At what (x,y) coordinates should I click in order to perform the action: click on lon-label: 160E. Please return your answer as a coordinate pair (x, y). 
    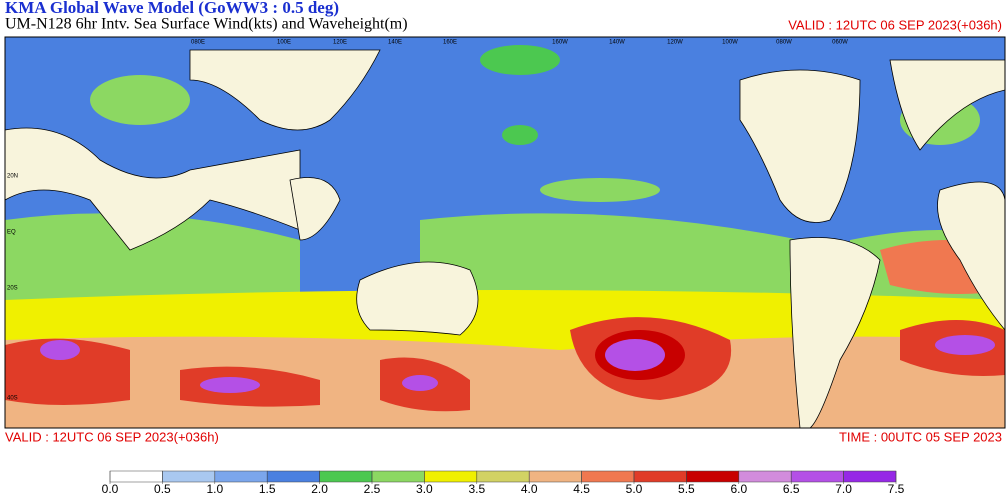
    Looking at the image, I should click on (450, 43).